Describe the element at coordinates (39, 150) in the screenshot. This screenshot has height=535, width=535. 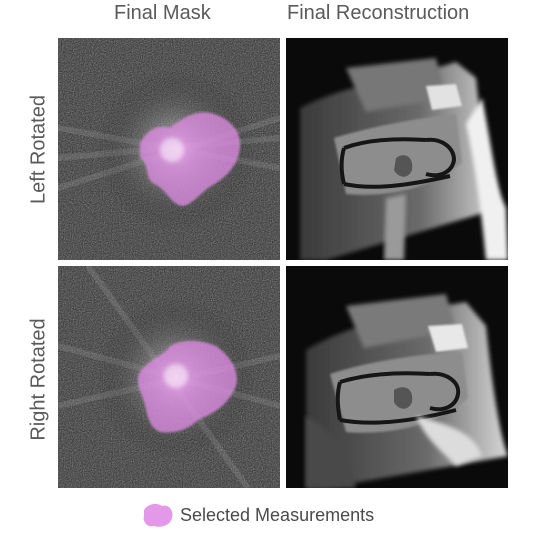
I see `row-label-left-rotated: Left Rotated` at that location.